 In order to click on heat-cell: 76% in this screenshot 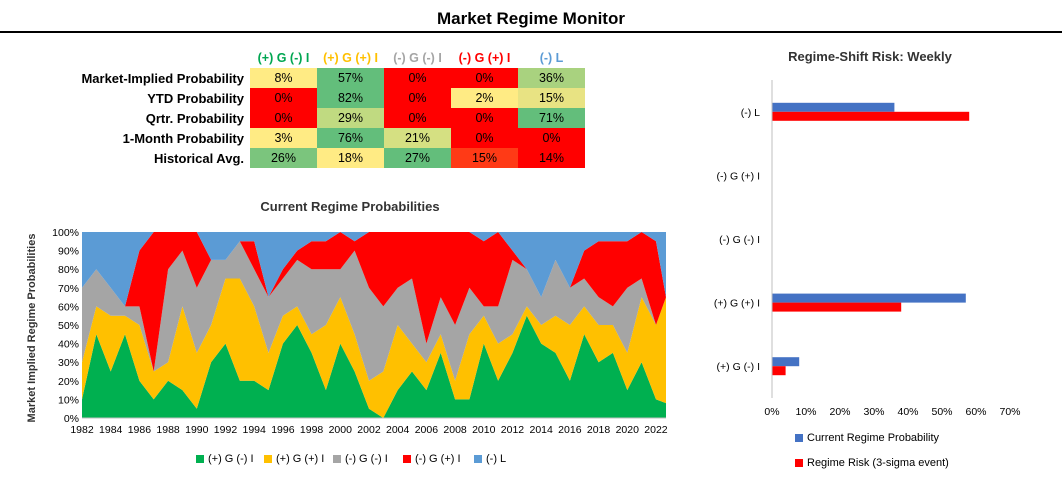, I will do `click(350, 138)`.